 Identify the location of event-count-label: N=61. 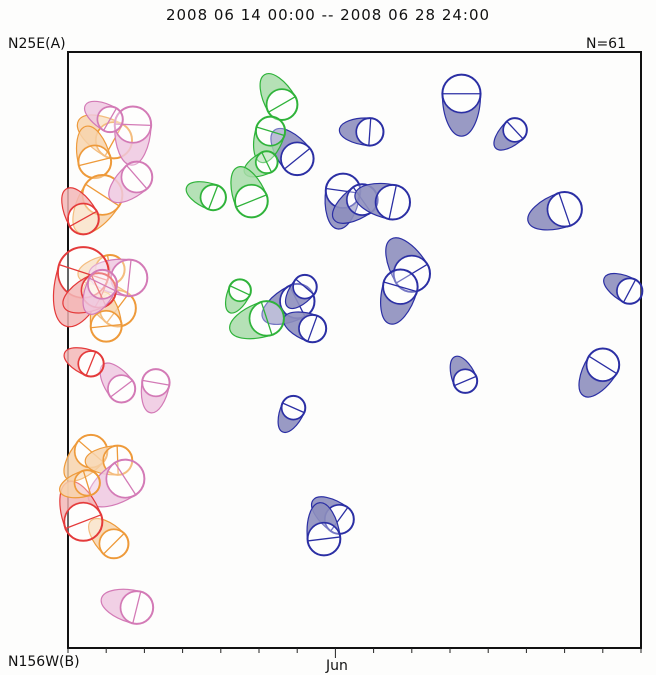
(605, 44).